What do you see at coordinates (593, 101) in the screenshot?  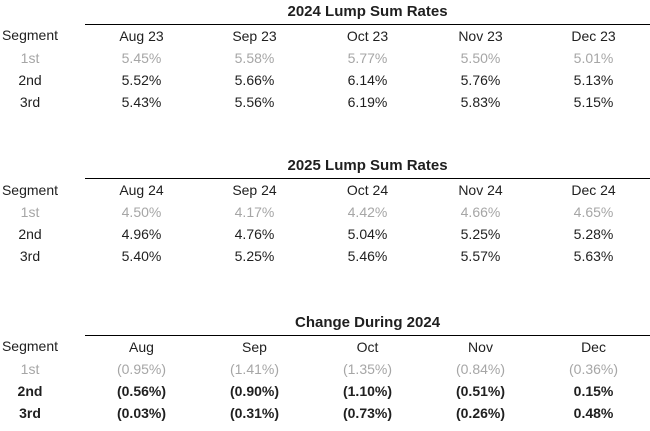 I see `rate-cell: 5.15%` at bounding box center [593, 101].